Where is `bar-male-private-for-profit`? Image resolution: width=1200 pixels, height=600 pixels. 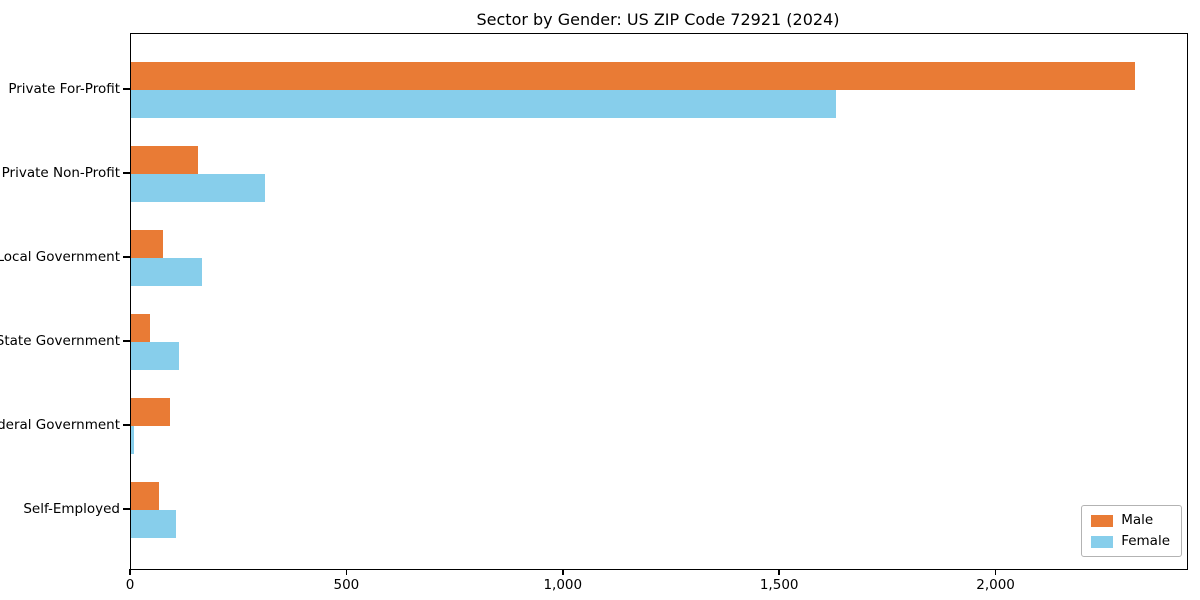
bar-male-private-for-profit is located at coordinates (633, 76).